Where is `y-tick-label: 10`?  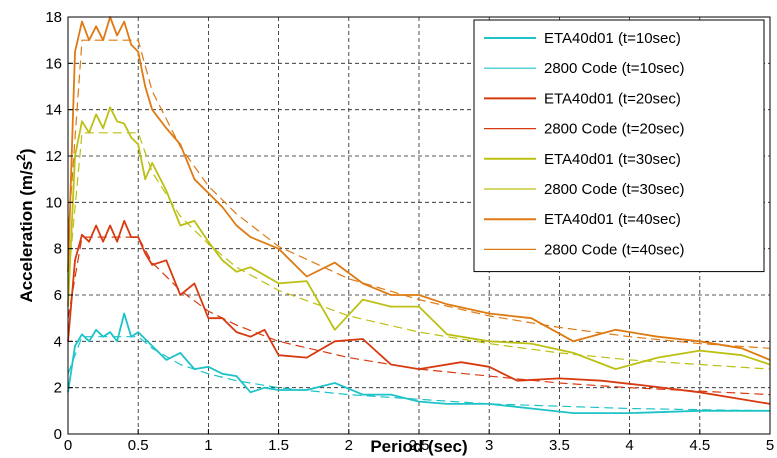 y-tick-label: 10 is located at coordinates (53, 202).